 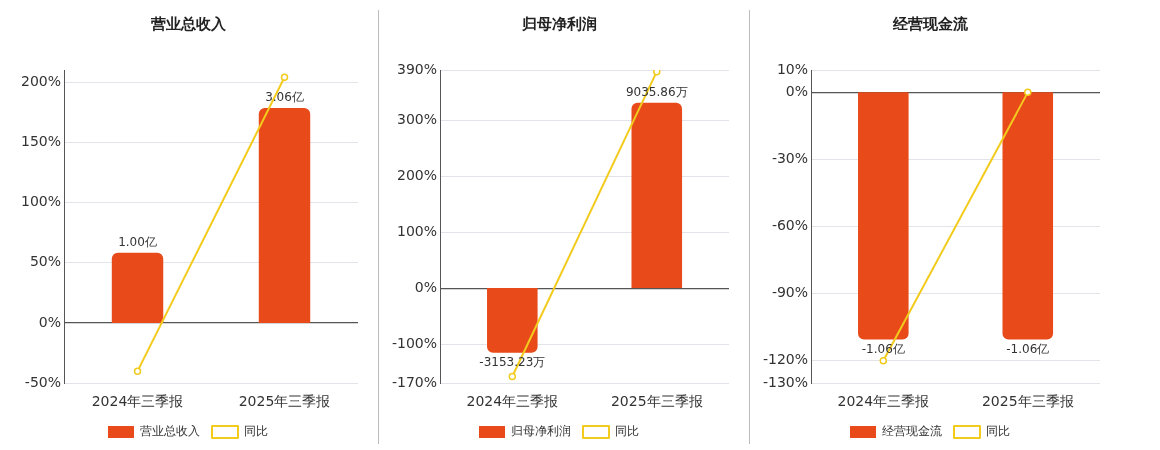 I want to click on y-tick-label: -60%, so click(x=790, y=225).